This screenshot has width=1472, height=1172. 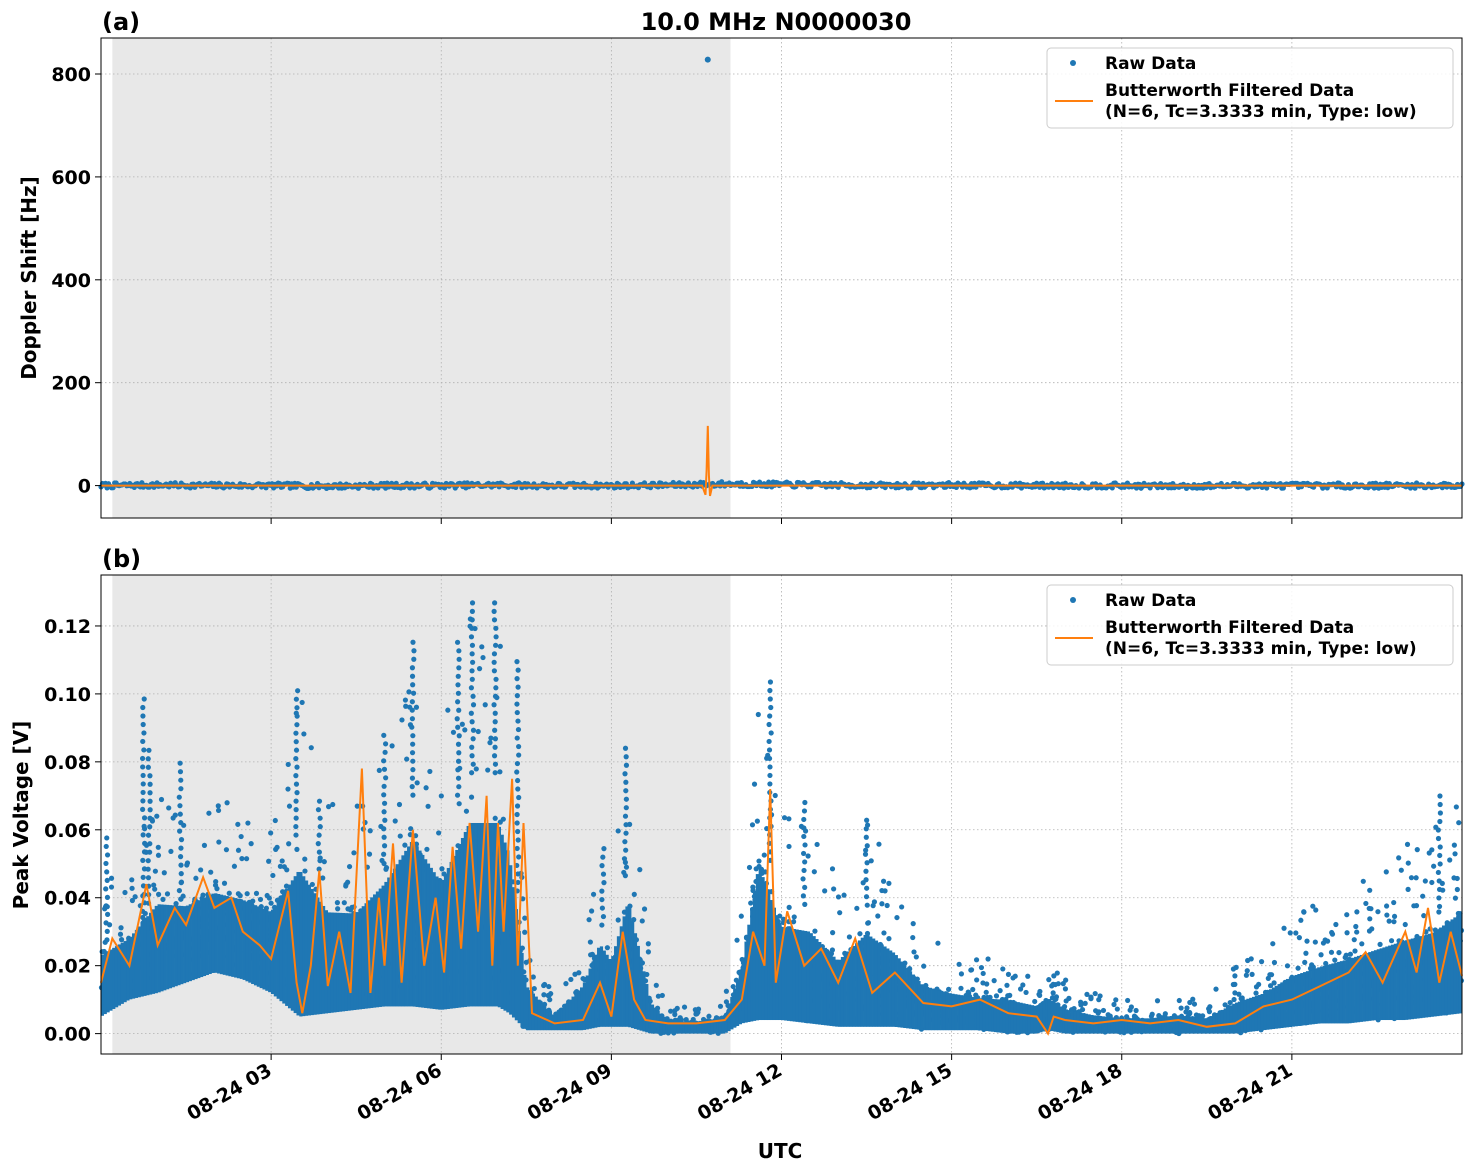 What do you see at coordinates (740, 1092) in the screenshot?
I see `x-tick-label: 08-24 12` at bounding box center [740, 1092].